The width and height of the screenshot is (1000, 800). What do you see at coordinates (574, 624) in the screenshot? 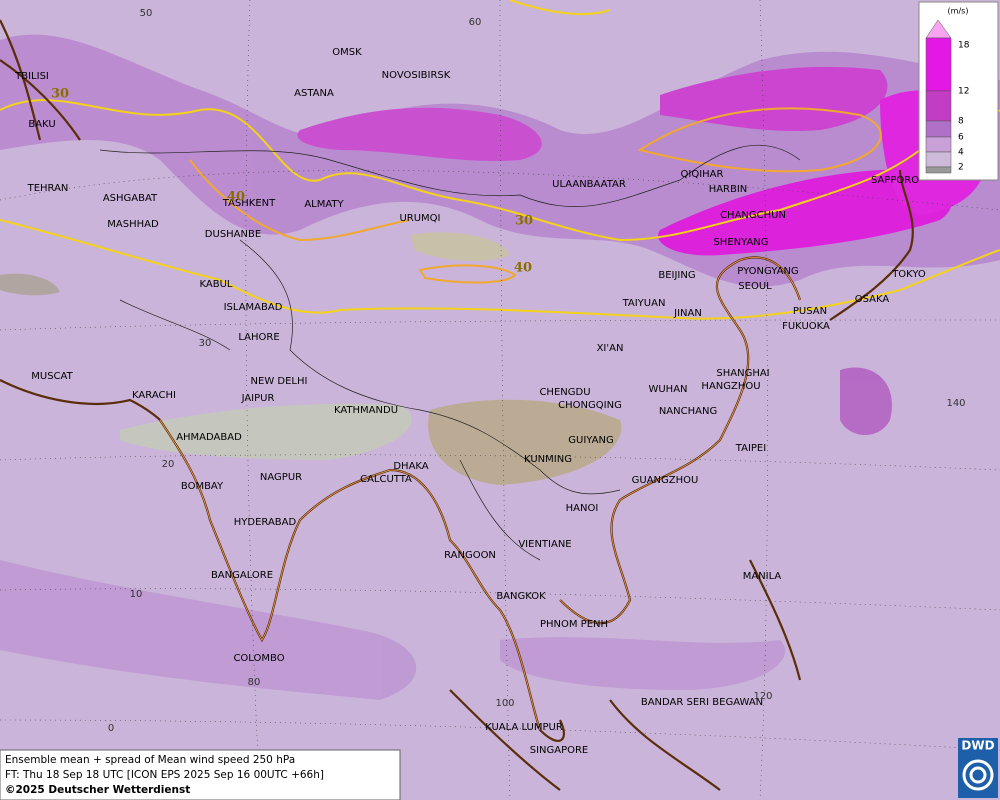
I see `city-label: PHNOM PENH` at bounding box center [574, 624].